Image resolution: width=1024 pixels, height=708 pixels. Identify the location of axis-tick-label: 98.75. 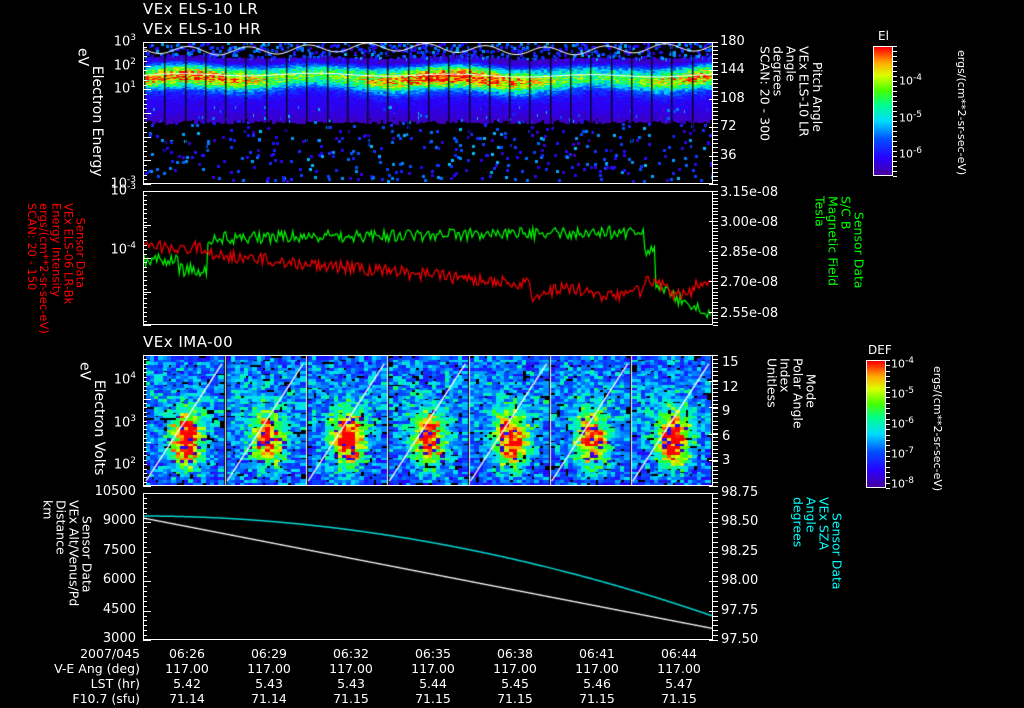
(740, 492).